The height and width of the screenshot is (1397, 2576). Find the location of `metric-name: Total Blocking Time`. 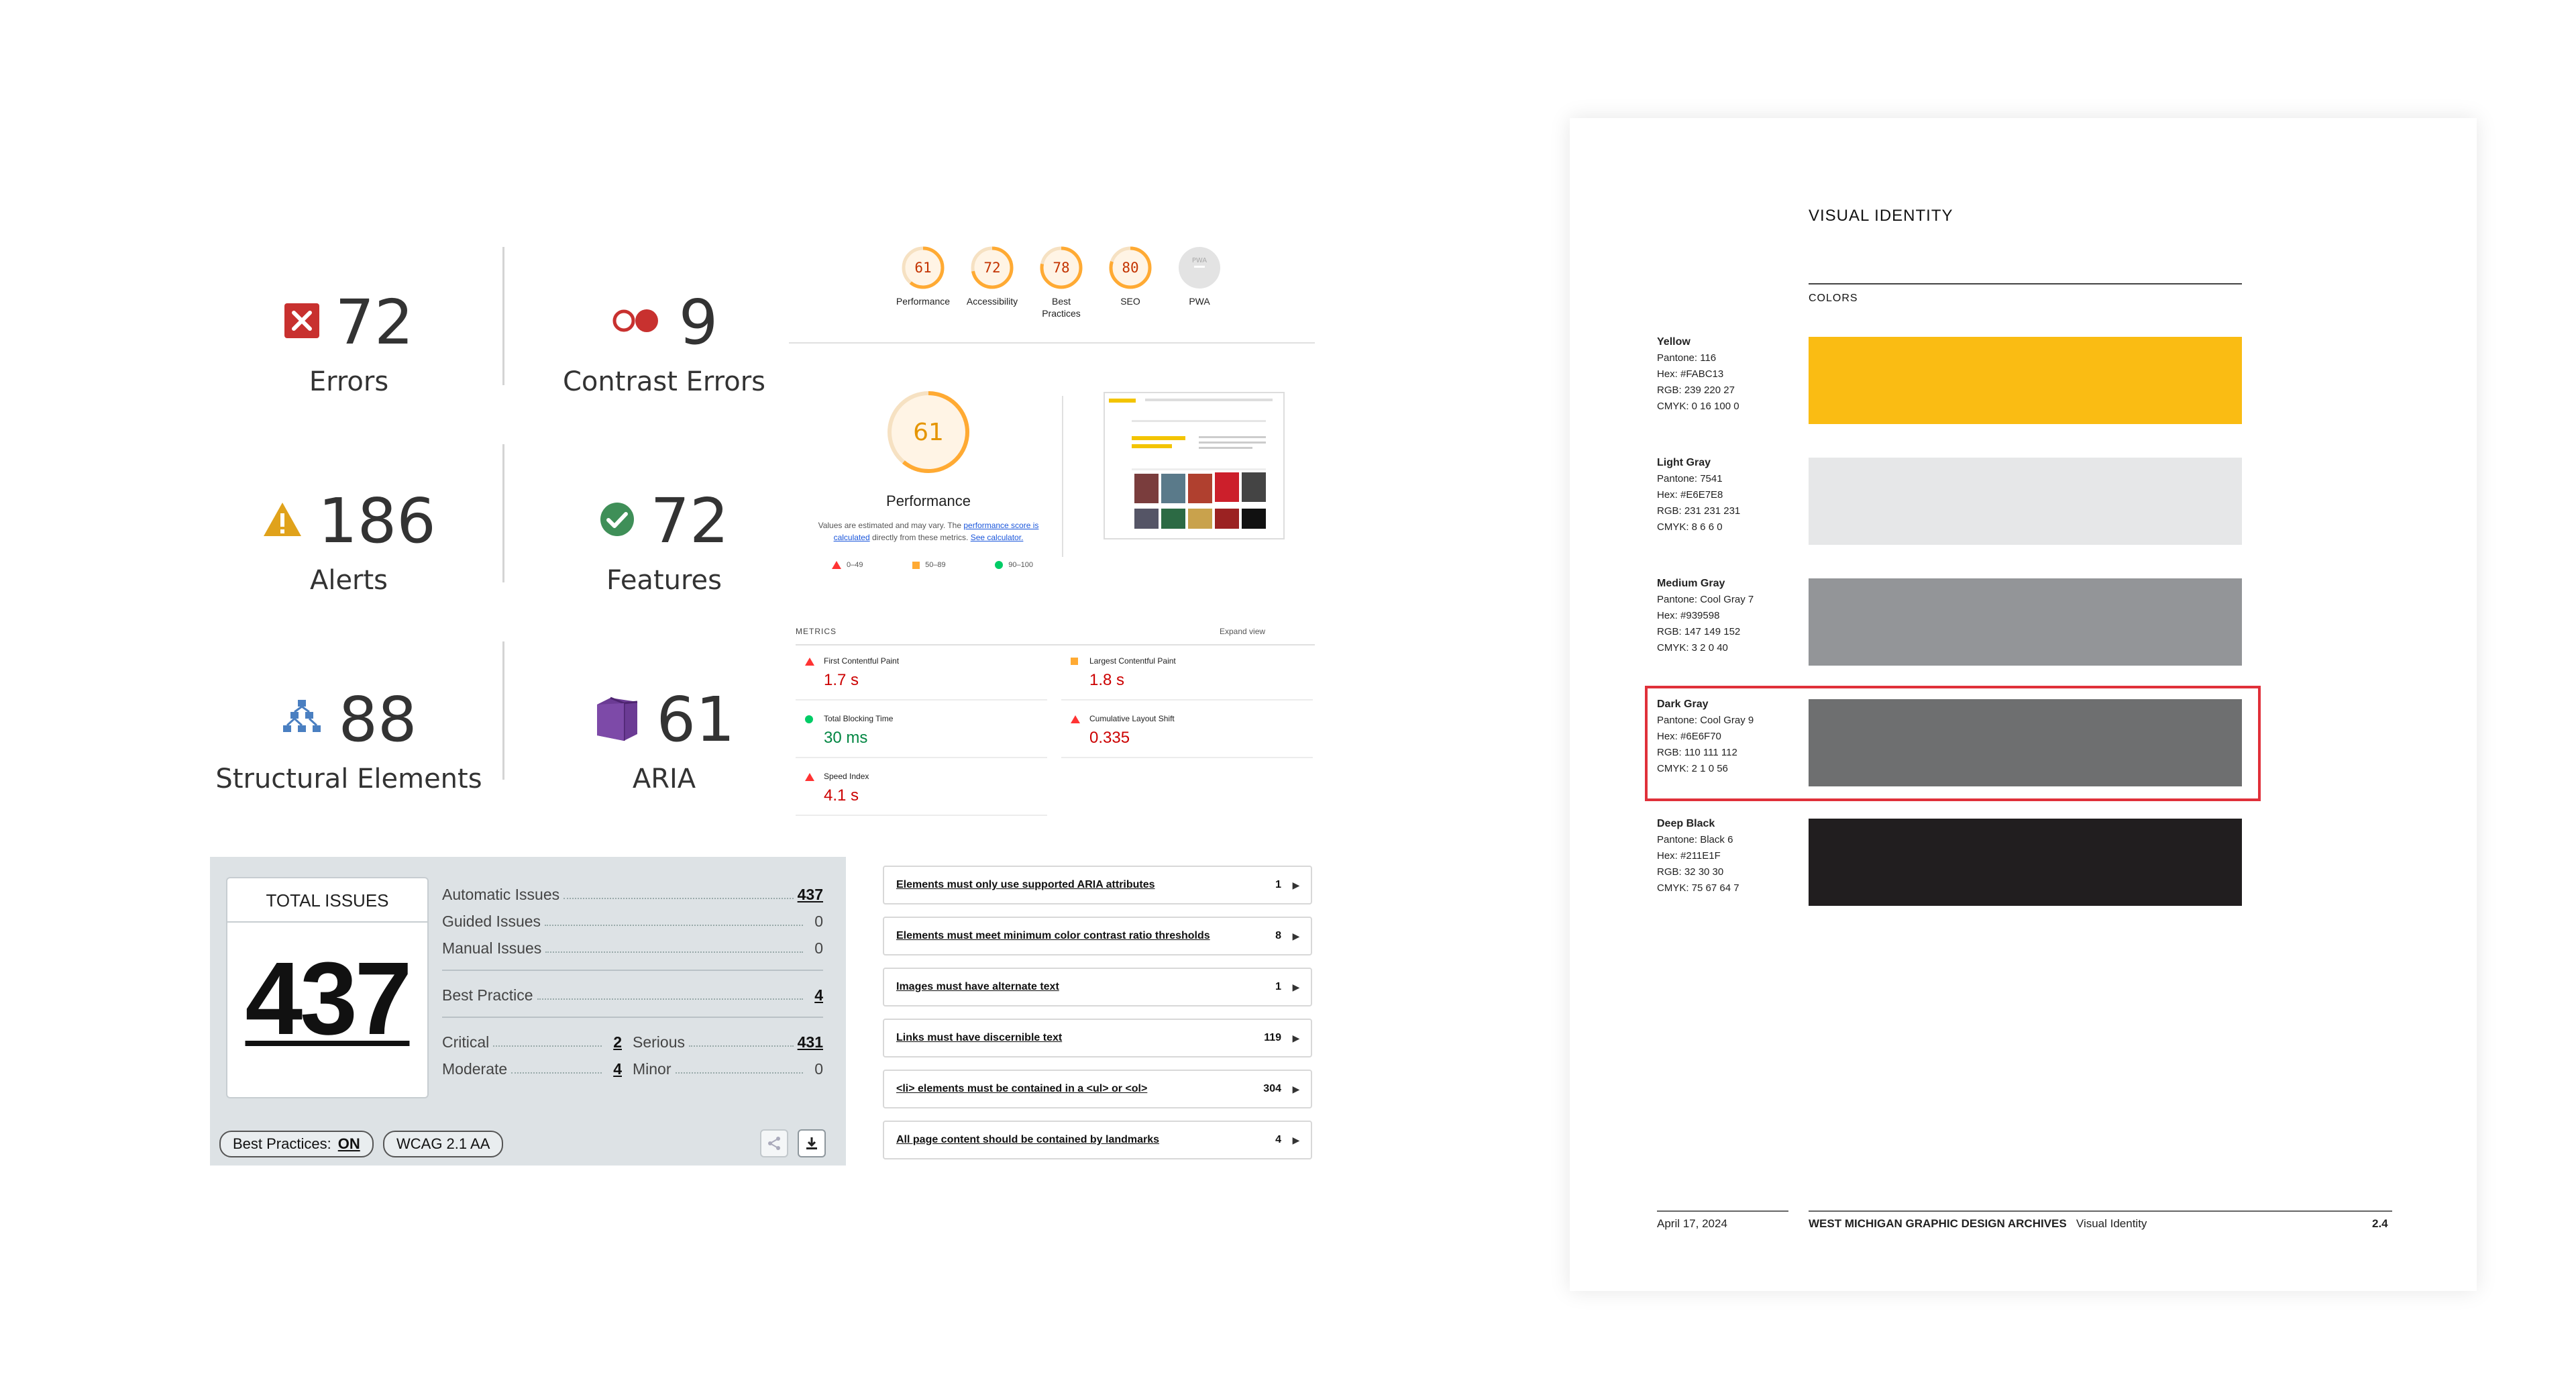

metric-name: Total Blocking Time is located at coordinates (859, 719).